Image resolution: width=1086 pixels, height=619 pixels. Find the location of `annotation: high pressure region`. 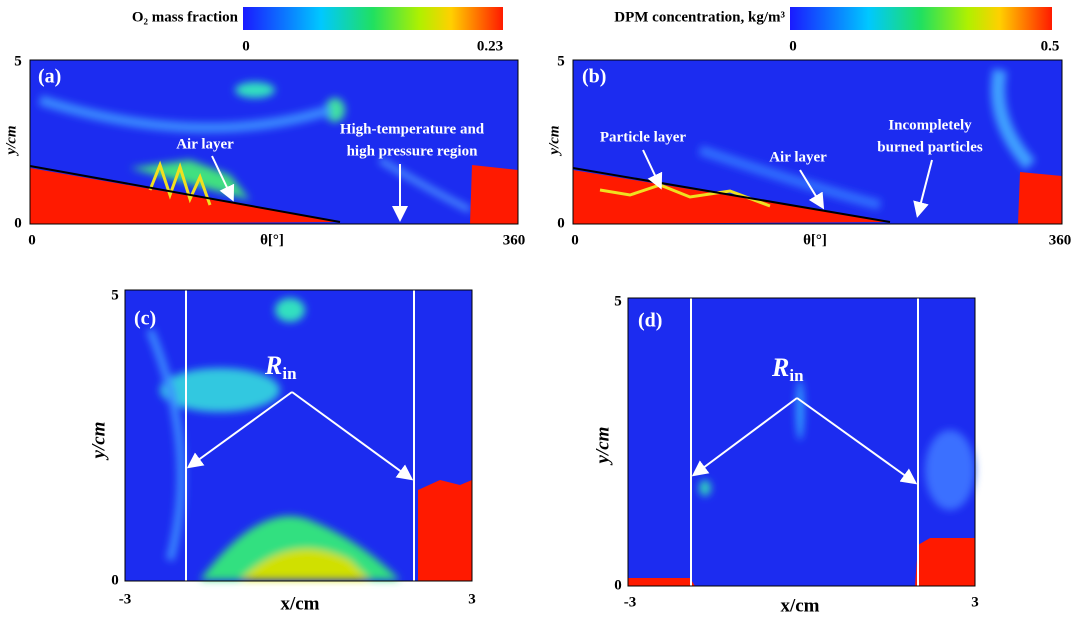

annotation: high pressure region is located at coordinates (413, 151).